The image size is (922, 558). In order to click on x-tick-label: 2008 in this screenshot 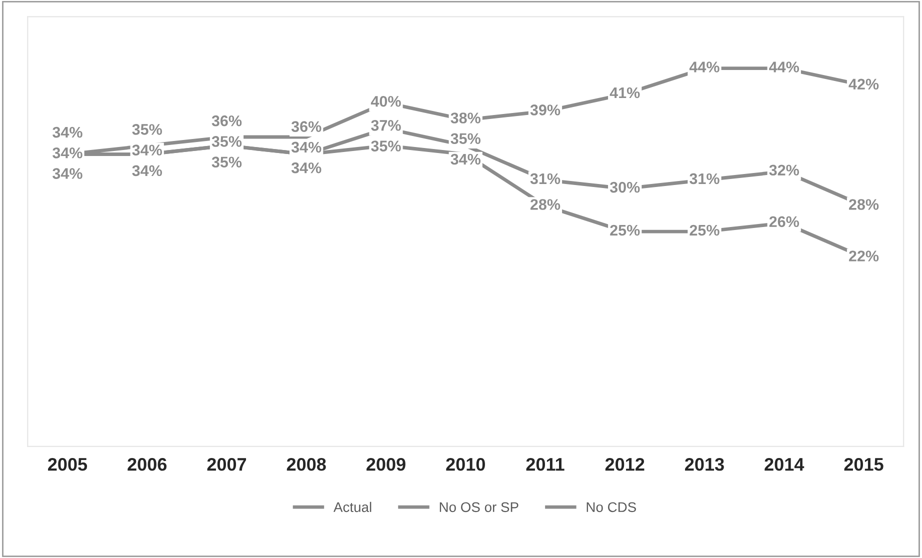, I will do `click(306, 464)`.